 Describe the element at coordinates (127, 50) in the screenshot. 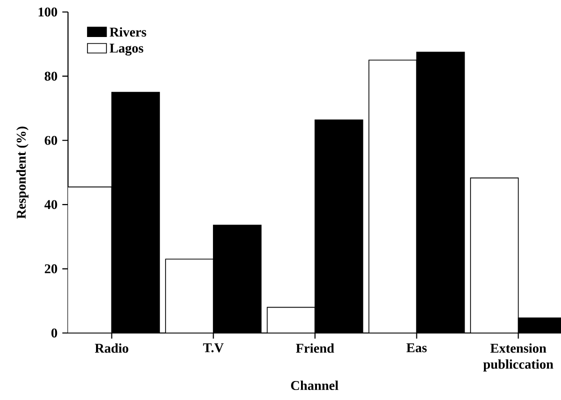

I see `legend-label: Lagos` at that location.